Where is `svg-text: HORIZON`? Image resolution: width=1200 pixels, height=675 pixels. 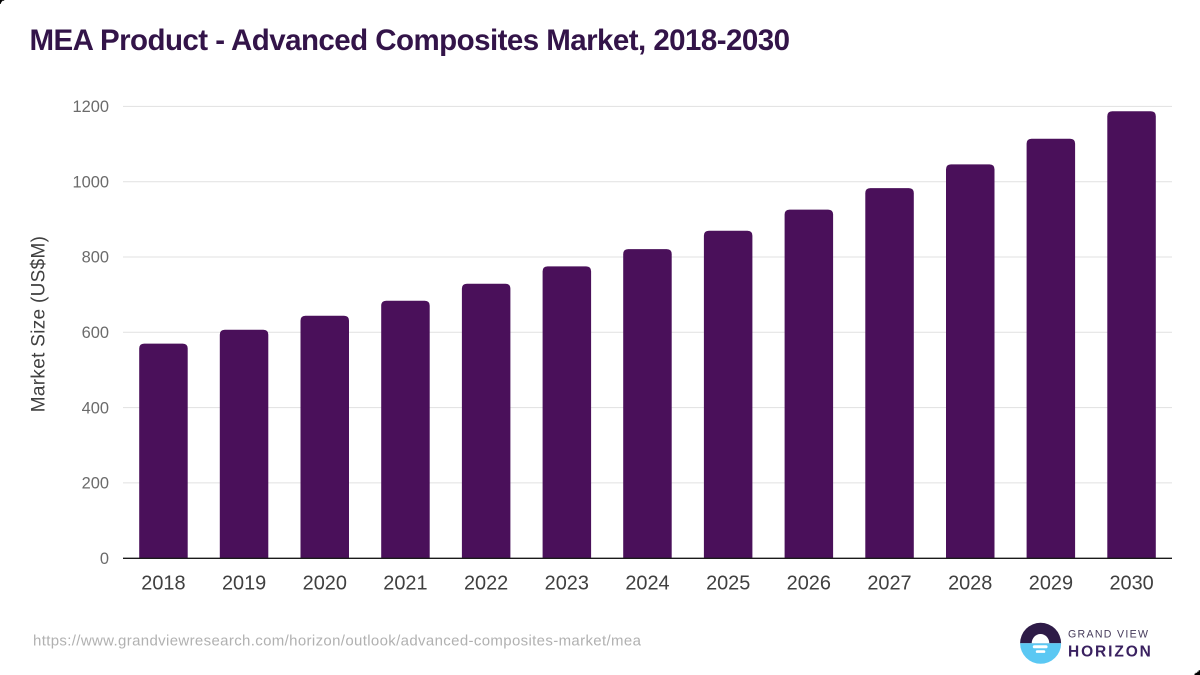
svg-text: HORIZON is located at coordinates (1110, 651).